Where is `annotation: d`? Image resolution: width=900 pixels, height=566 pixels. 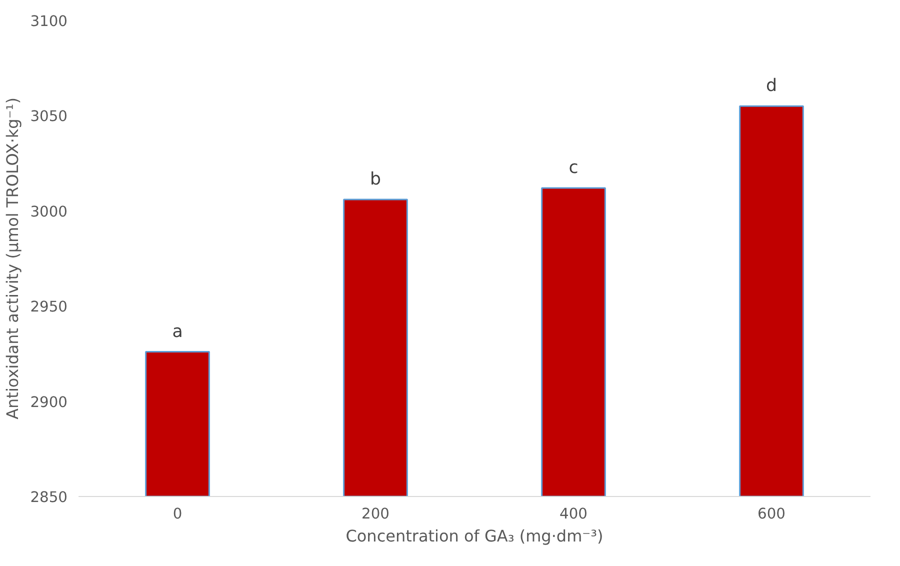 annotation: d is located at coordinates (771, 86).